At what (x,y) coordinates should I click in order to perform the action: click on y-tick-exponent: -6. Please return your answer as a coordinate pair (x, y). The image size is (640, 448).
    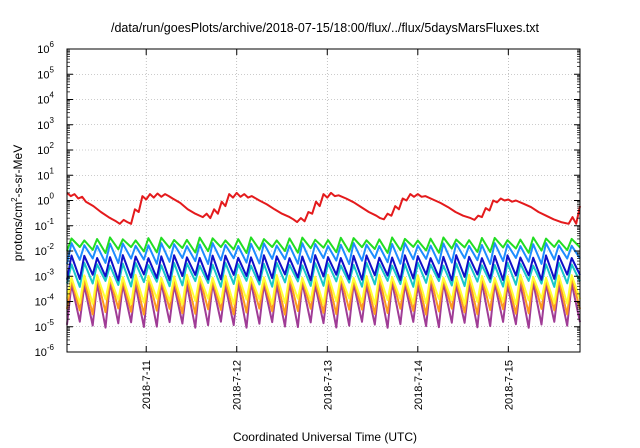
    Looking at the image, I should click on (51, 347).